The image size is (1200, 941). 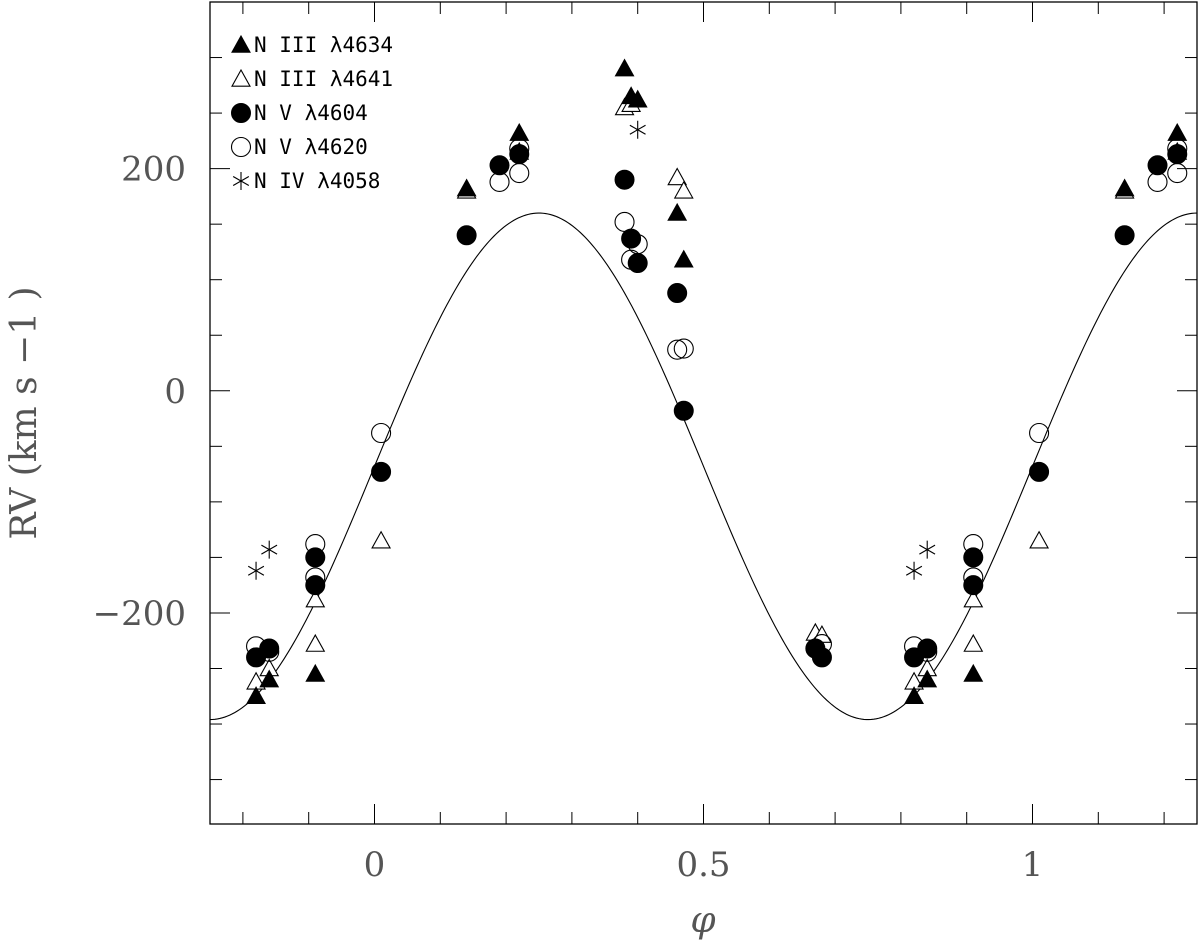 I want to click on legend-label: N III λ4634, so click(x=323, y=45).